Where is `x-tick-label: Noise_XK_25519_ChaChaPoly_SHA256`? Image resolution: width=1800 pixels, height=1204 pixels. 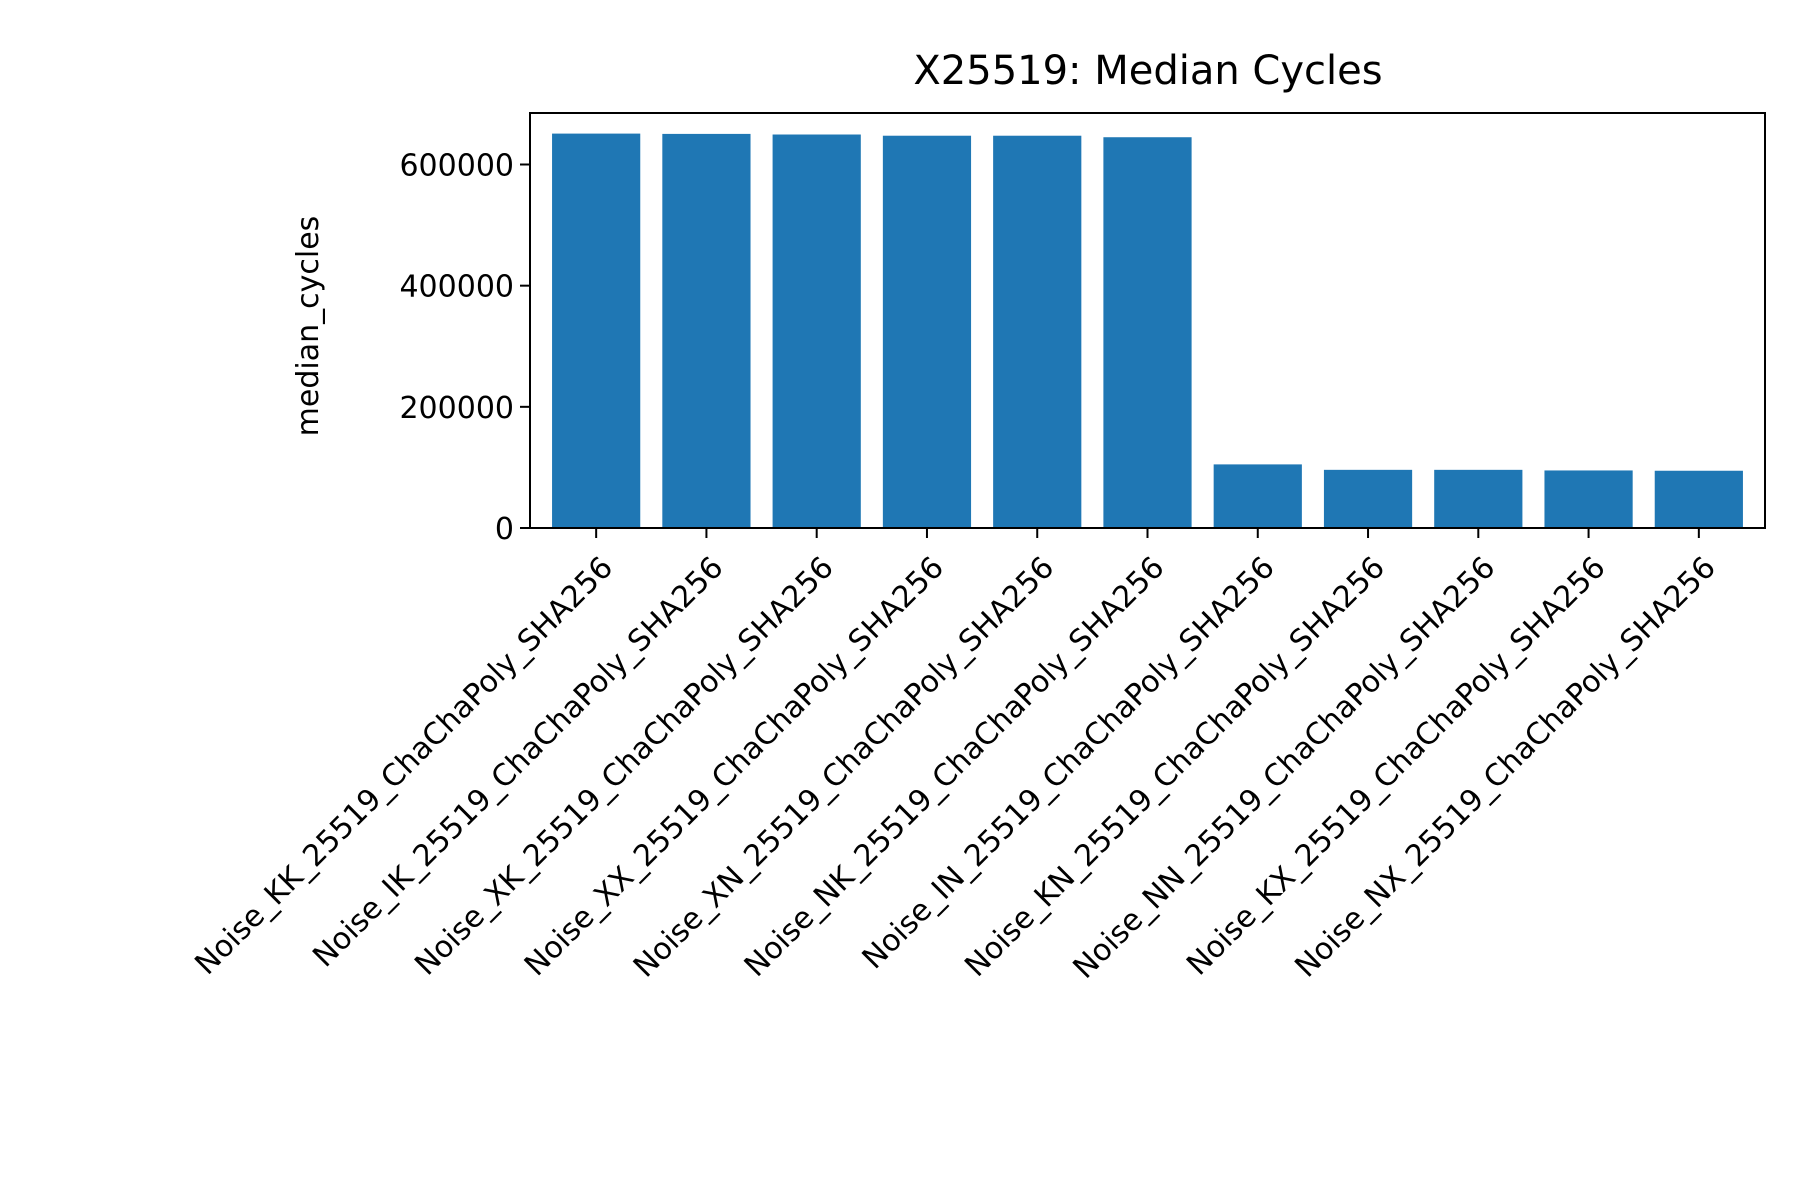 x-tick-label: Noise_XK_25519_ChaChaPoly_SHA256 is located at coordinates (624, 766).